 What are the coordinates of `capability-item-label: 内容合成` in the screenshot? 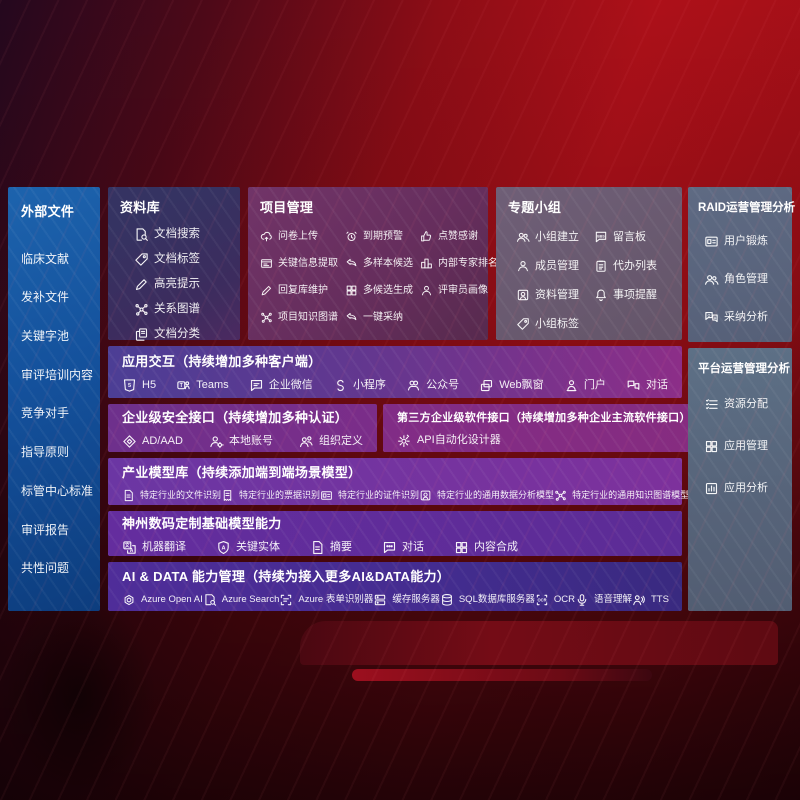 It's located at (496, 546).